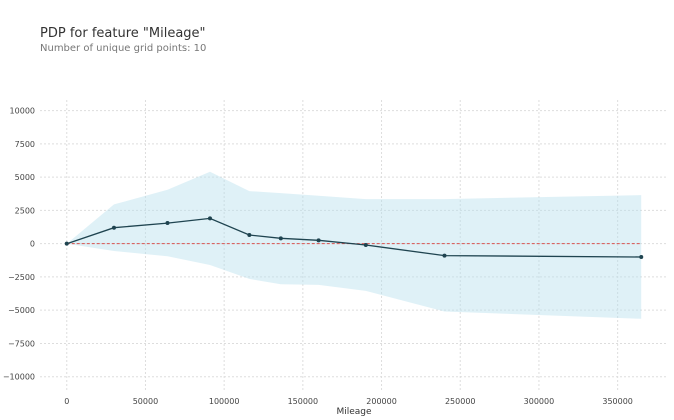 The image size is (674, 420). What do you see at coordinates (21, 343) in the screenshot?
I see `y-tick-label-7: −7500` at bounding box center [21, 343].